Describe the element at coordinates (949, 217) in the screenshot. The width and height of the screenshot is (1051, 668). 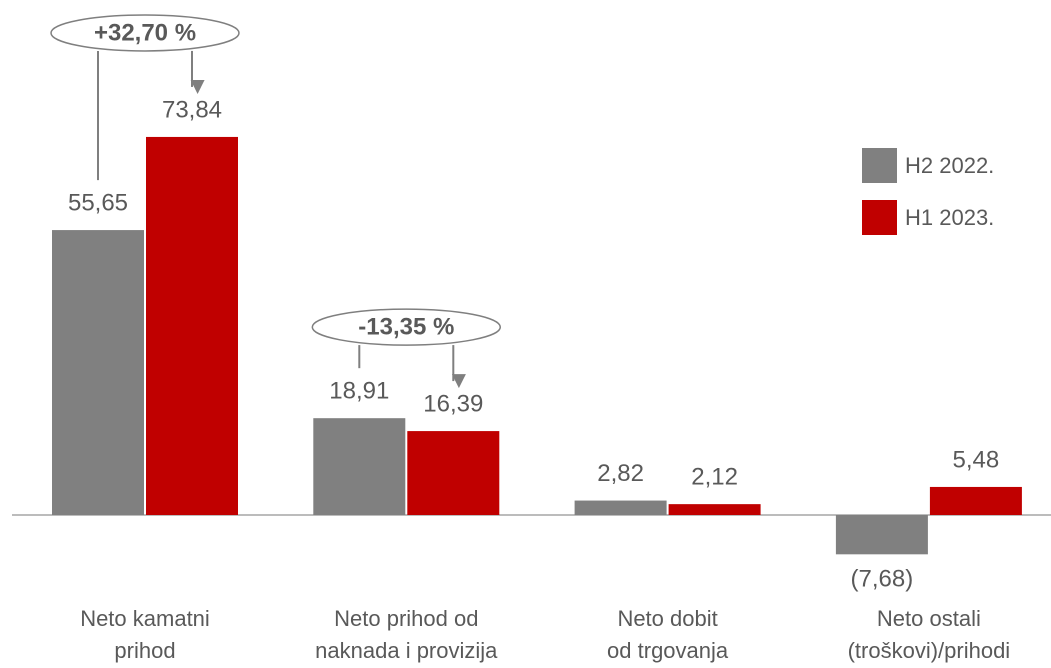
I see `legend-label: H1 2023.` at that location.